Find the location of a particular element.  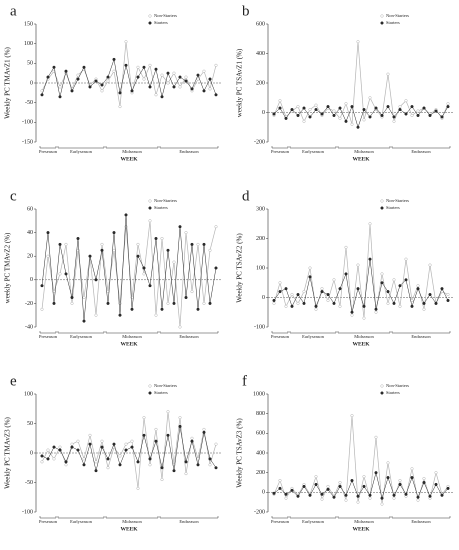

y-tick-label: 50 is located at coordinates (30, 424).